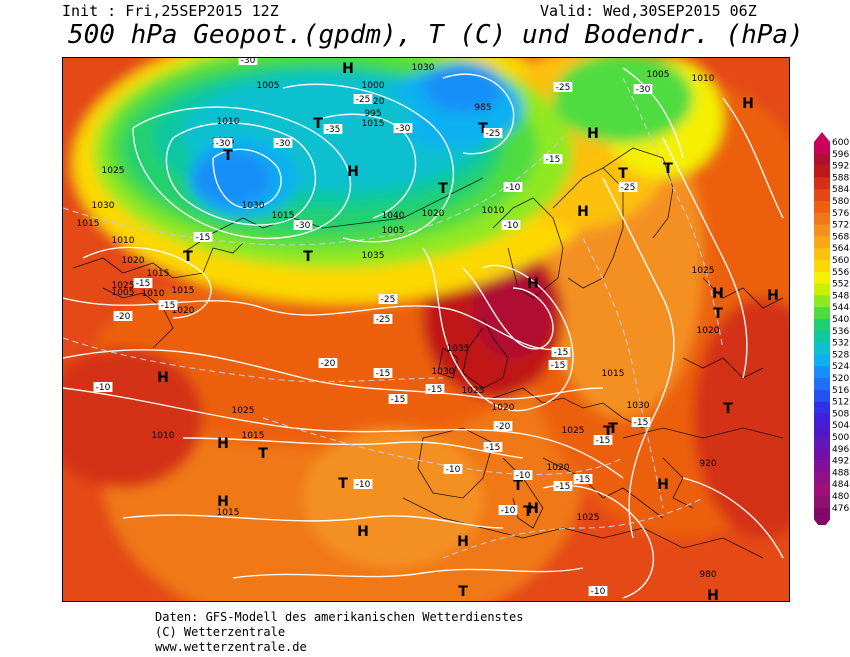 This screenshot has width=850, height=657. What do you see at coordinates (268, 86) in the screenshot?
I see `isobar-label: 1005` at bounding box center [268, 86].